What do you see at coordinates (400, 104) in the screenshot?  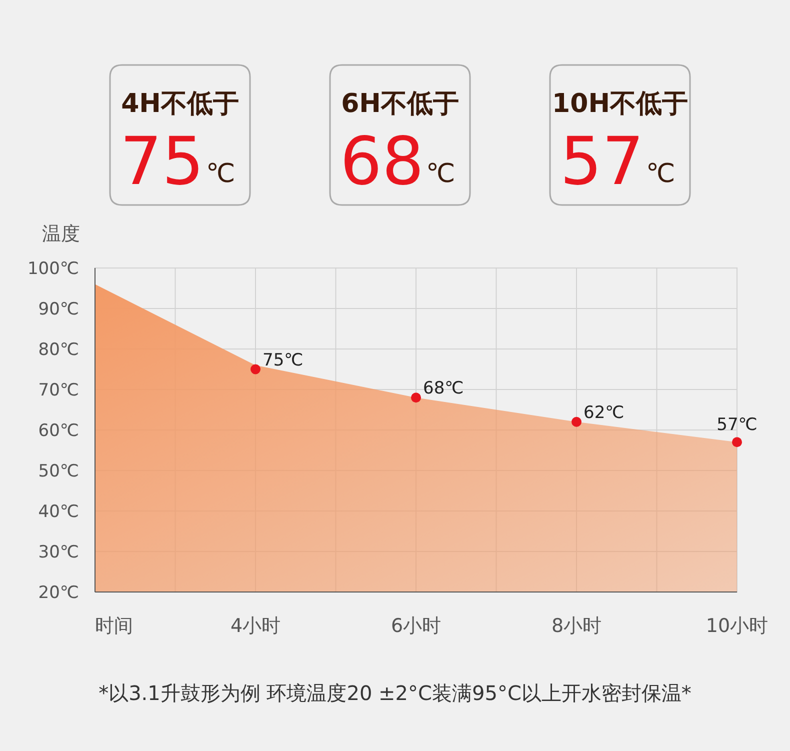 I see `category-label: 6H不低于` at bounding box center [400, 104].